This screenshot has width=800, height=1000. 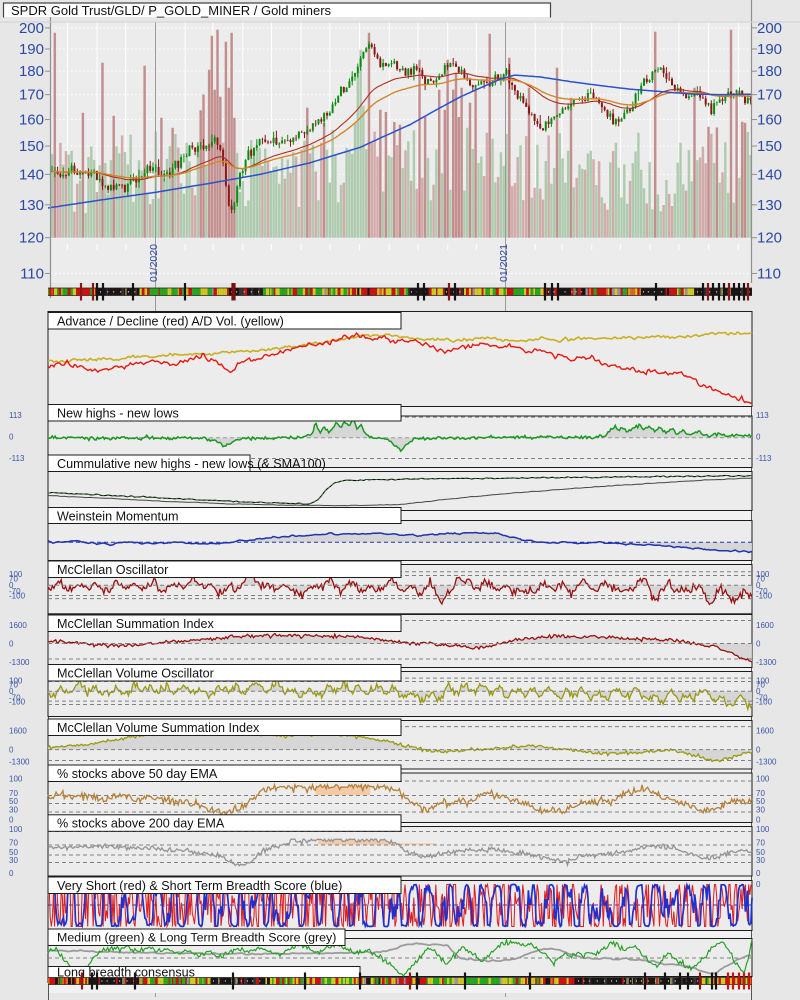 I want to click on svg-text: McClellan Summation Index, so click(x=135, y=624).